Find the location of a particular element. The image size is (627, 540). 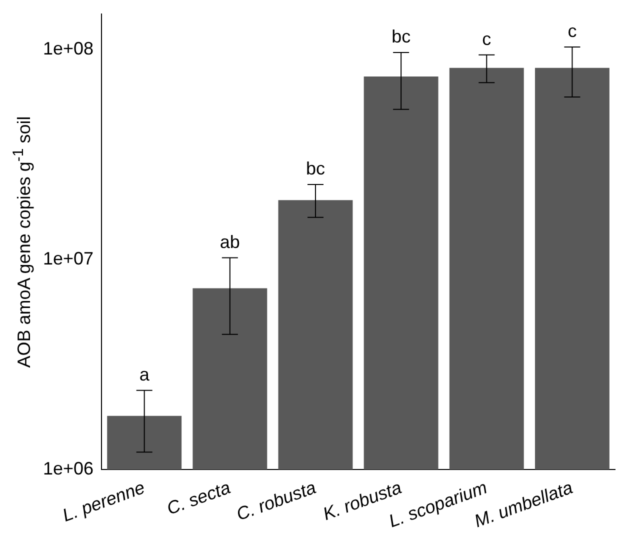

annotation: a is located at coordinates (144, 374).